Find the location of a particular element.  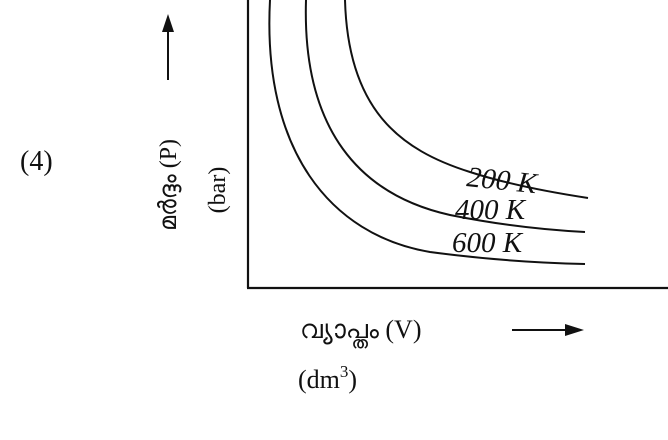

curve-label-400k: 400 K is located at coordinates (491, 210).